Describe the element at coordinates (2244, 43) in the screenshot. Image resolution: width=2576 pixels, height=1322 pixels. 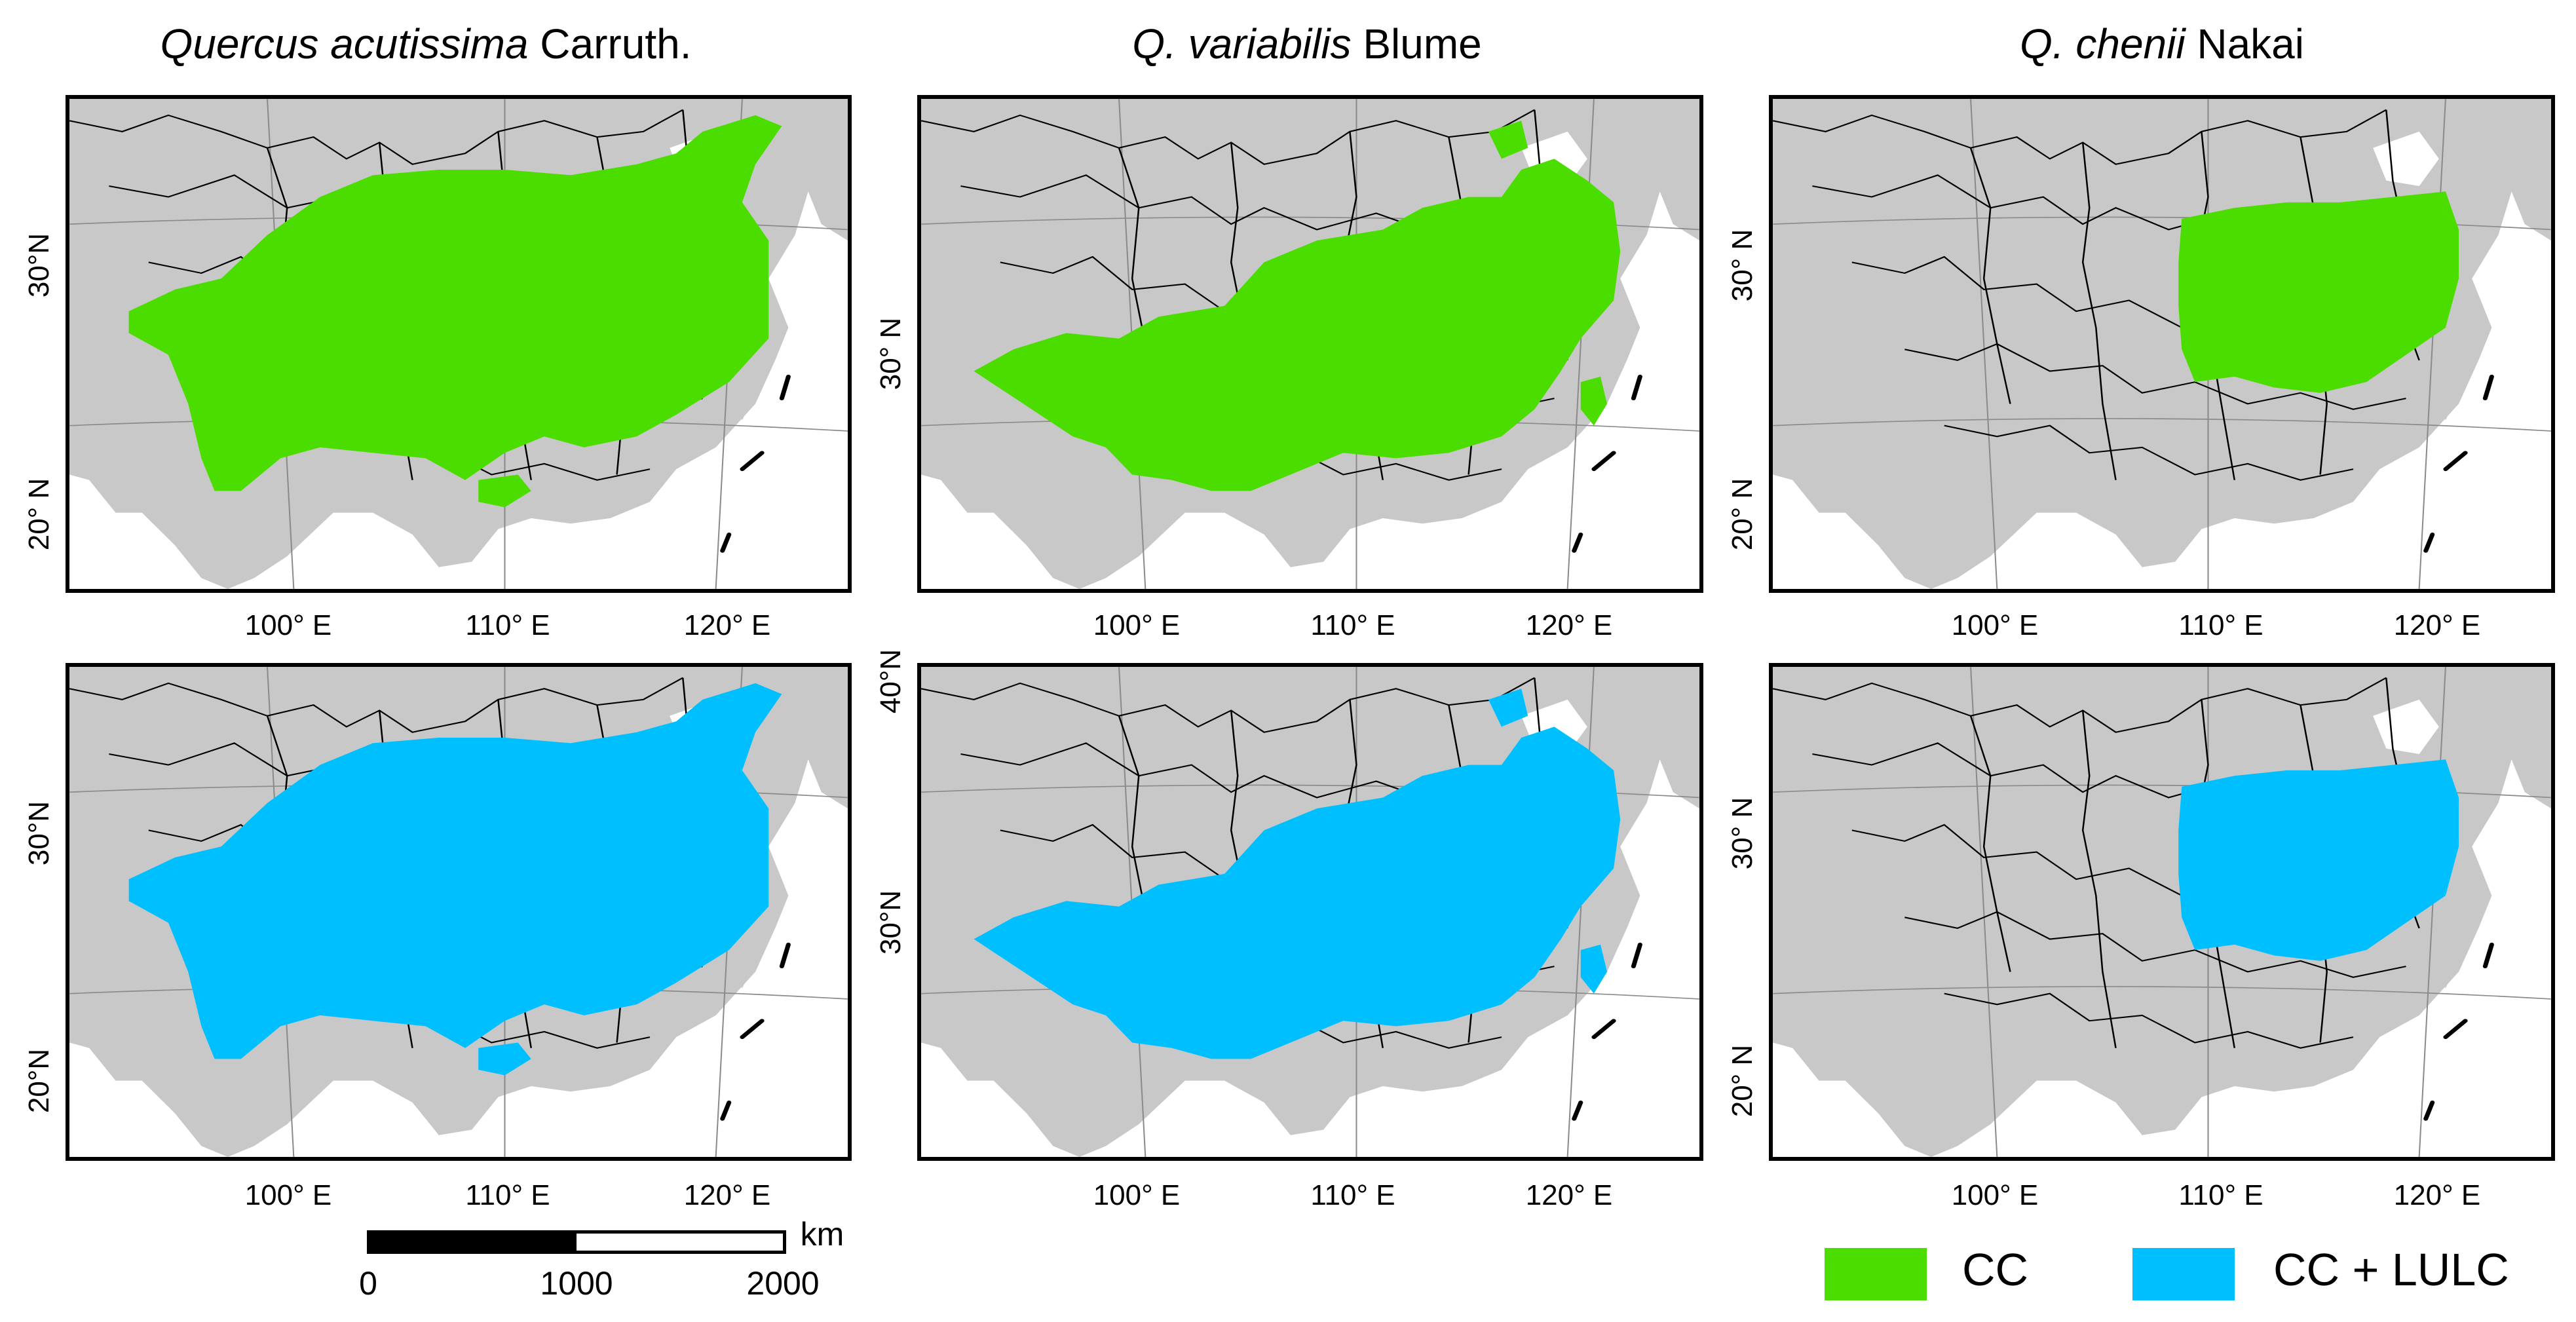
I see `title-author: Nakai` at that location.